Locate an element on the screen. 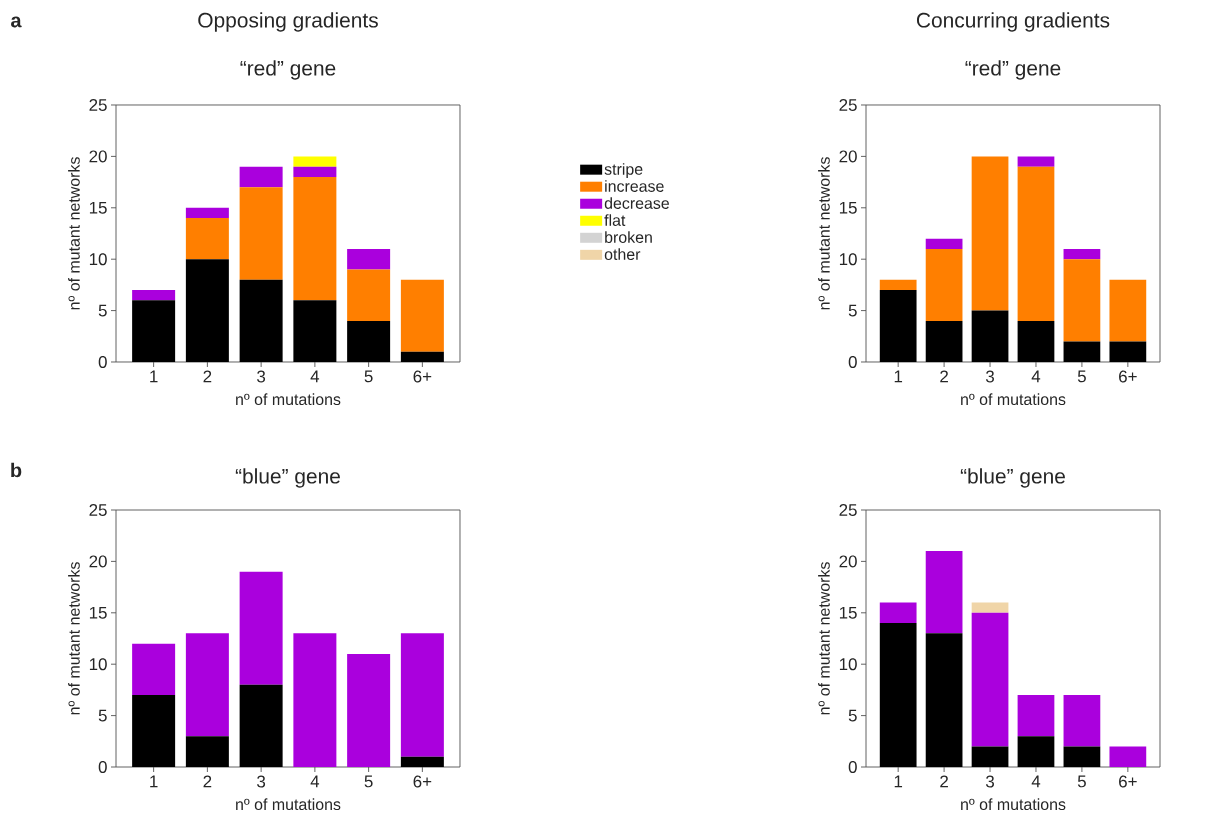 The width and height of the screenshot is (1213, 832). legend-label: broken is located at coordinates (628, 237).